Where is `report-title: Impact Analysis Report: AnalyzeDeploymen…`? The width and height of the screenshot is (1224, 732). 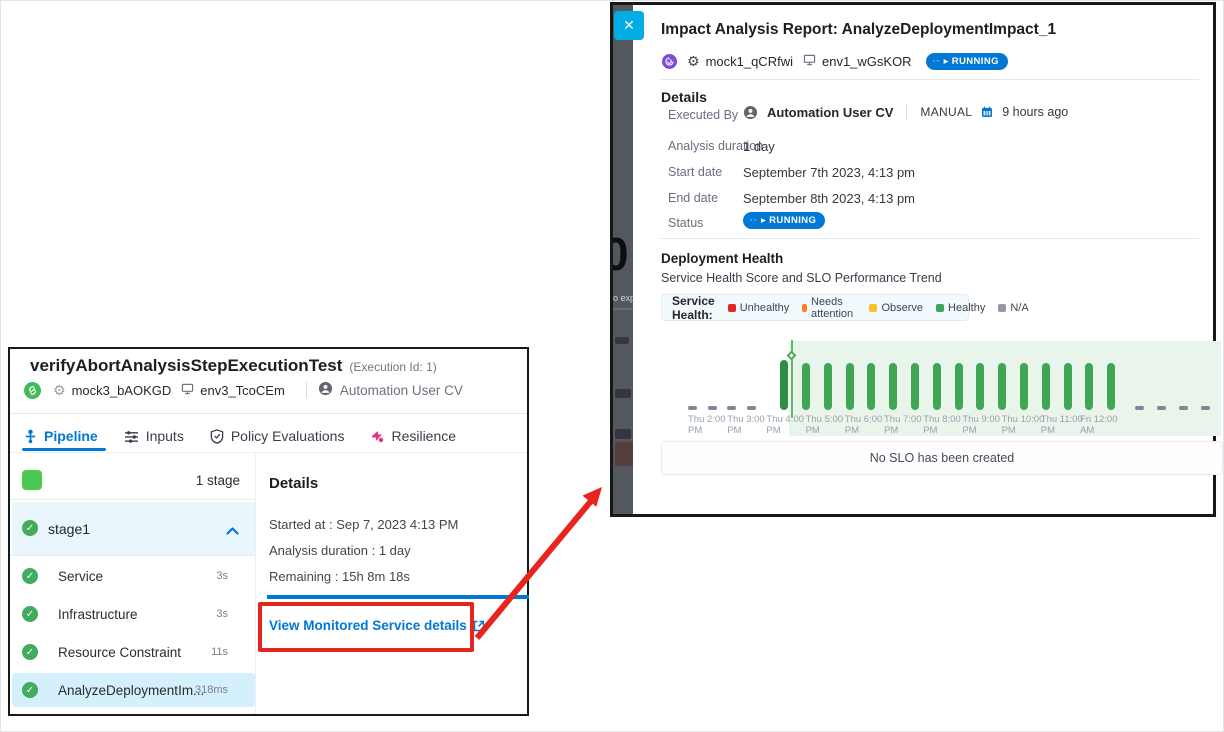
report-title: Impact Analysis Report: AnalyzeDeploymen… is located at coordinates (859, 29).